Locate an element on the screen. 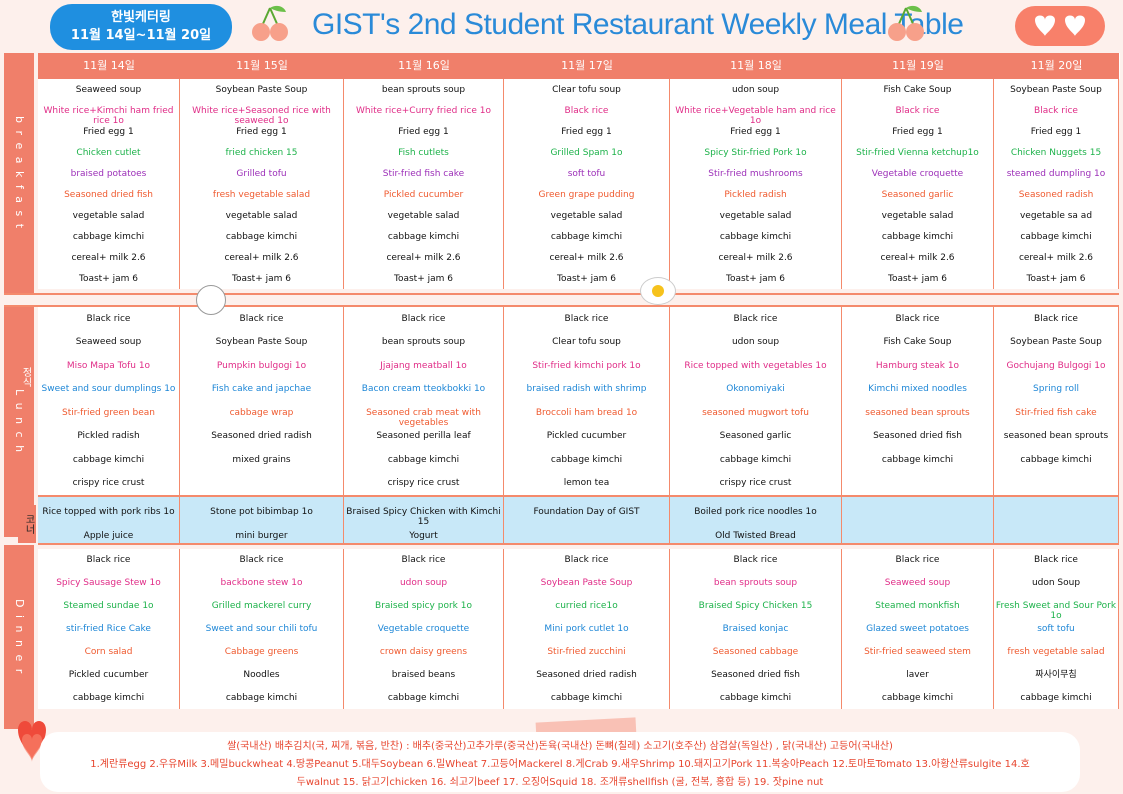  lunch-menu-item: Soybean Paste Soup is located at coordinates (261, 342).